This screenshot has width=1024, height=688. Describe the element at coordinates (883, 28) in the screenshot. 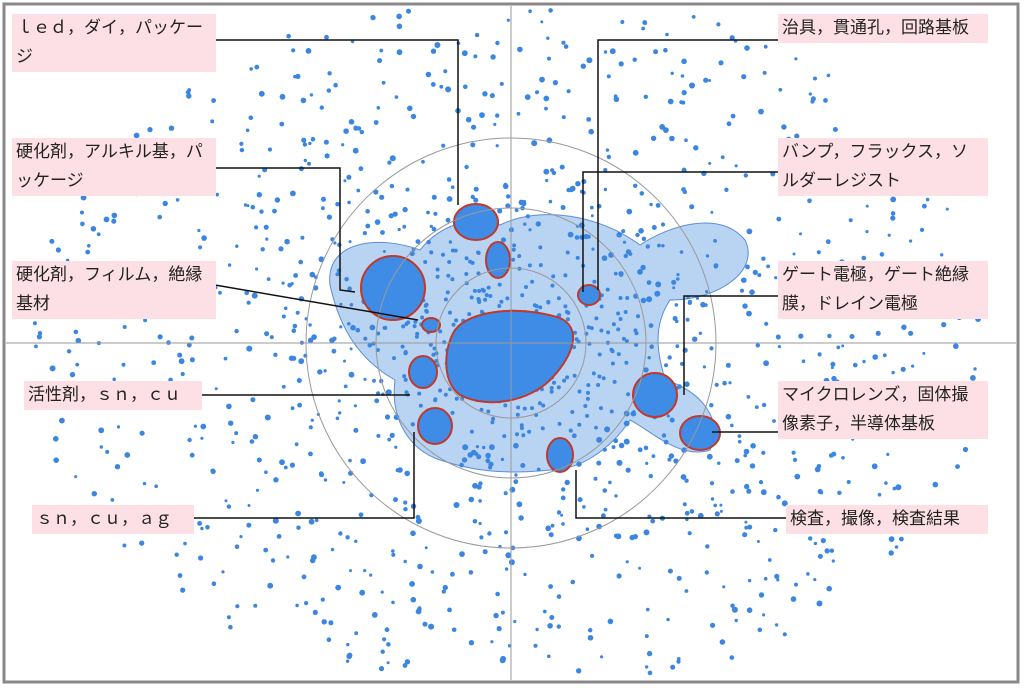

I see `cluster-label: 治具，貫通孔，回路基板` at that location.